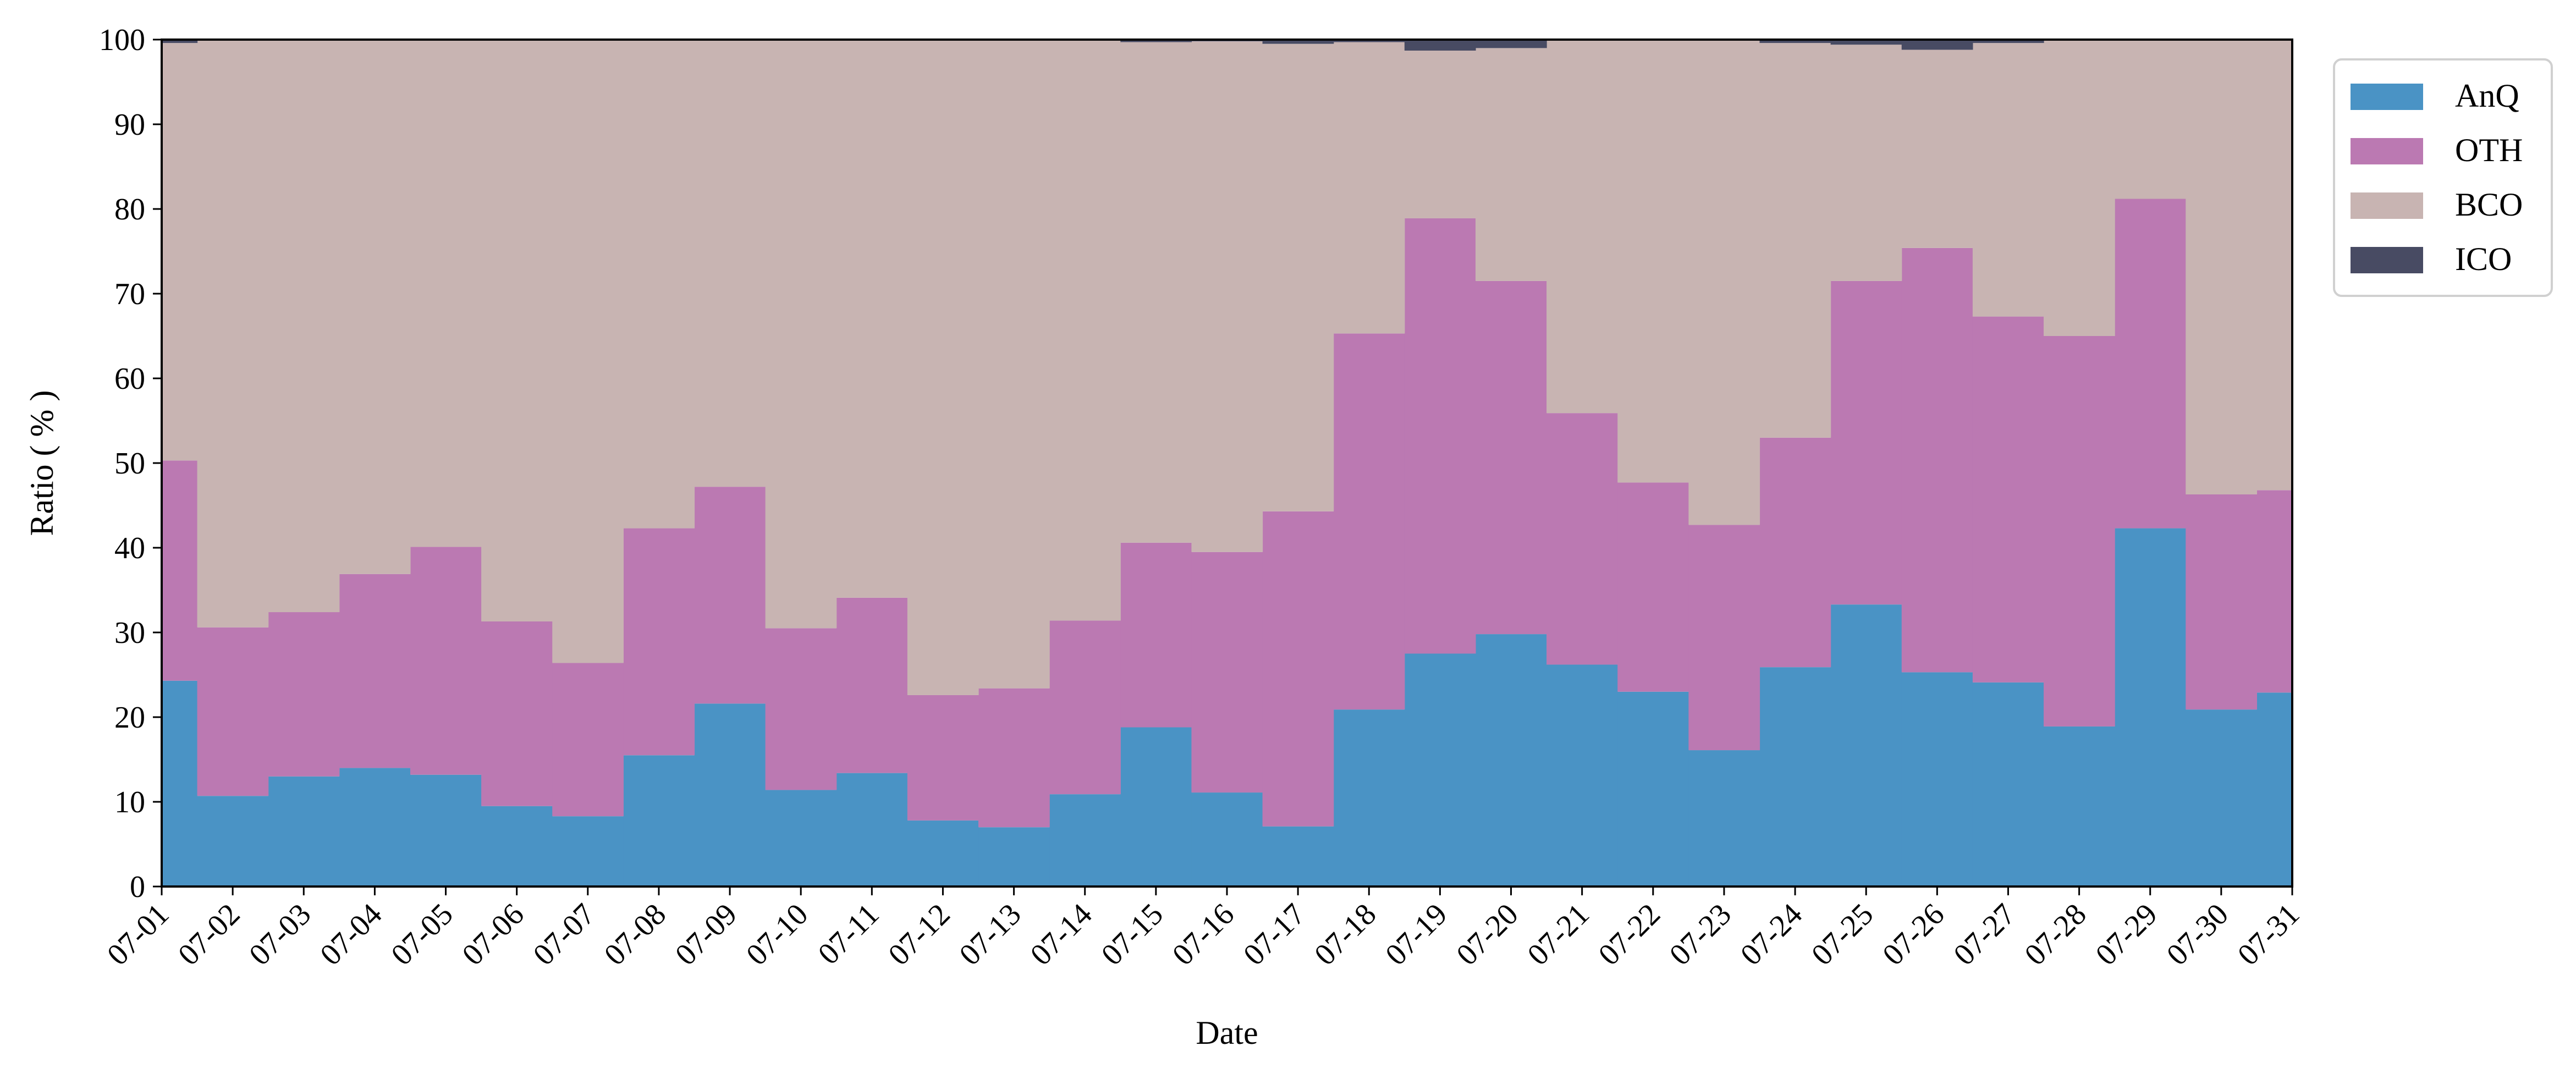  I want to click on legend: AnQ OTH BCO ICO, so click(2443, 177).